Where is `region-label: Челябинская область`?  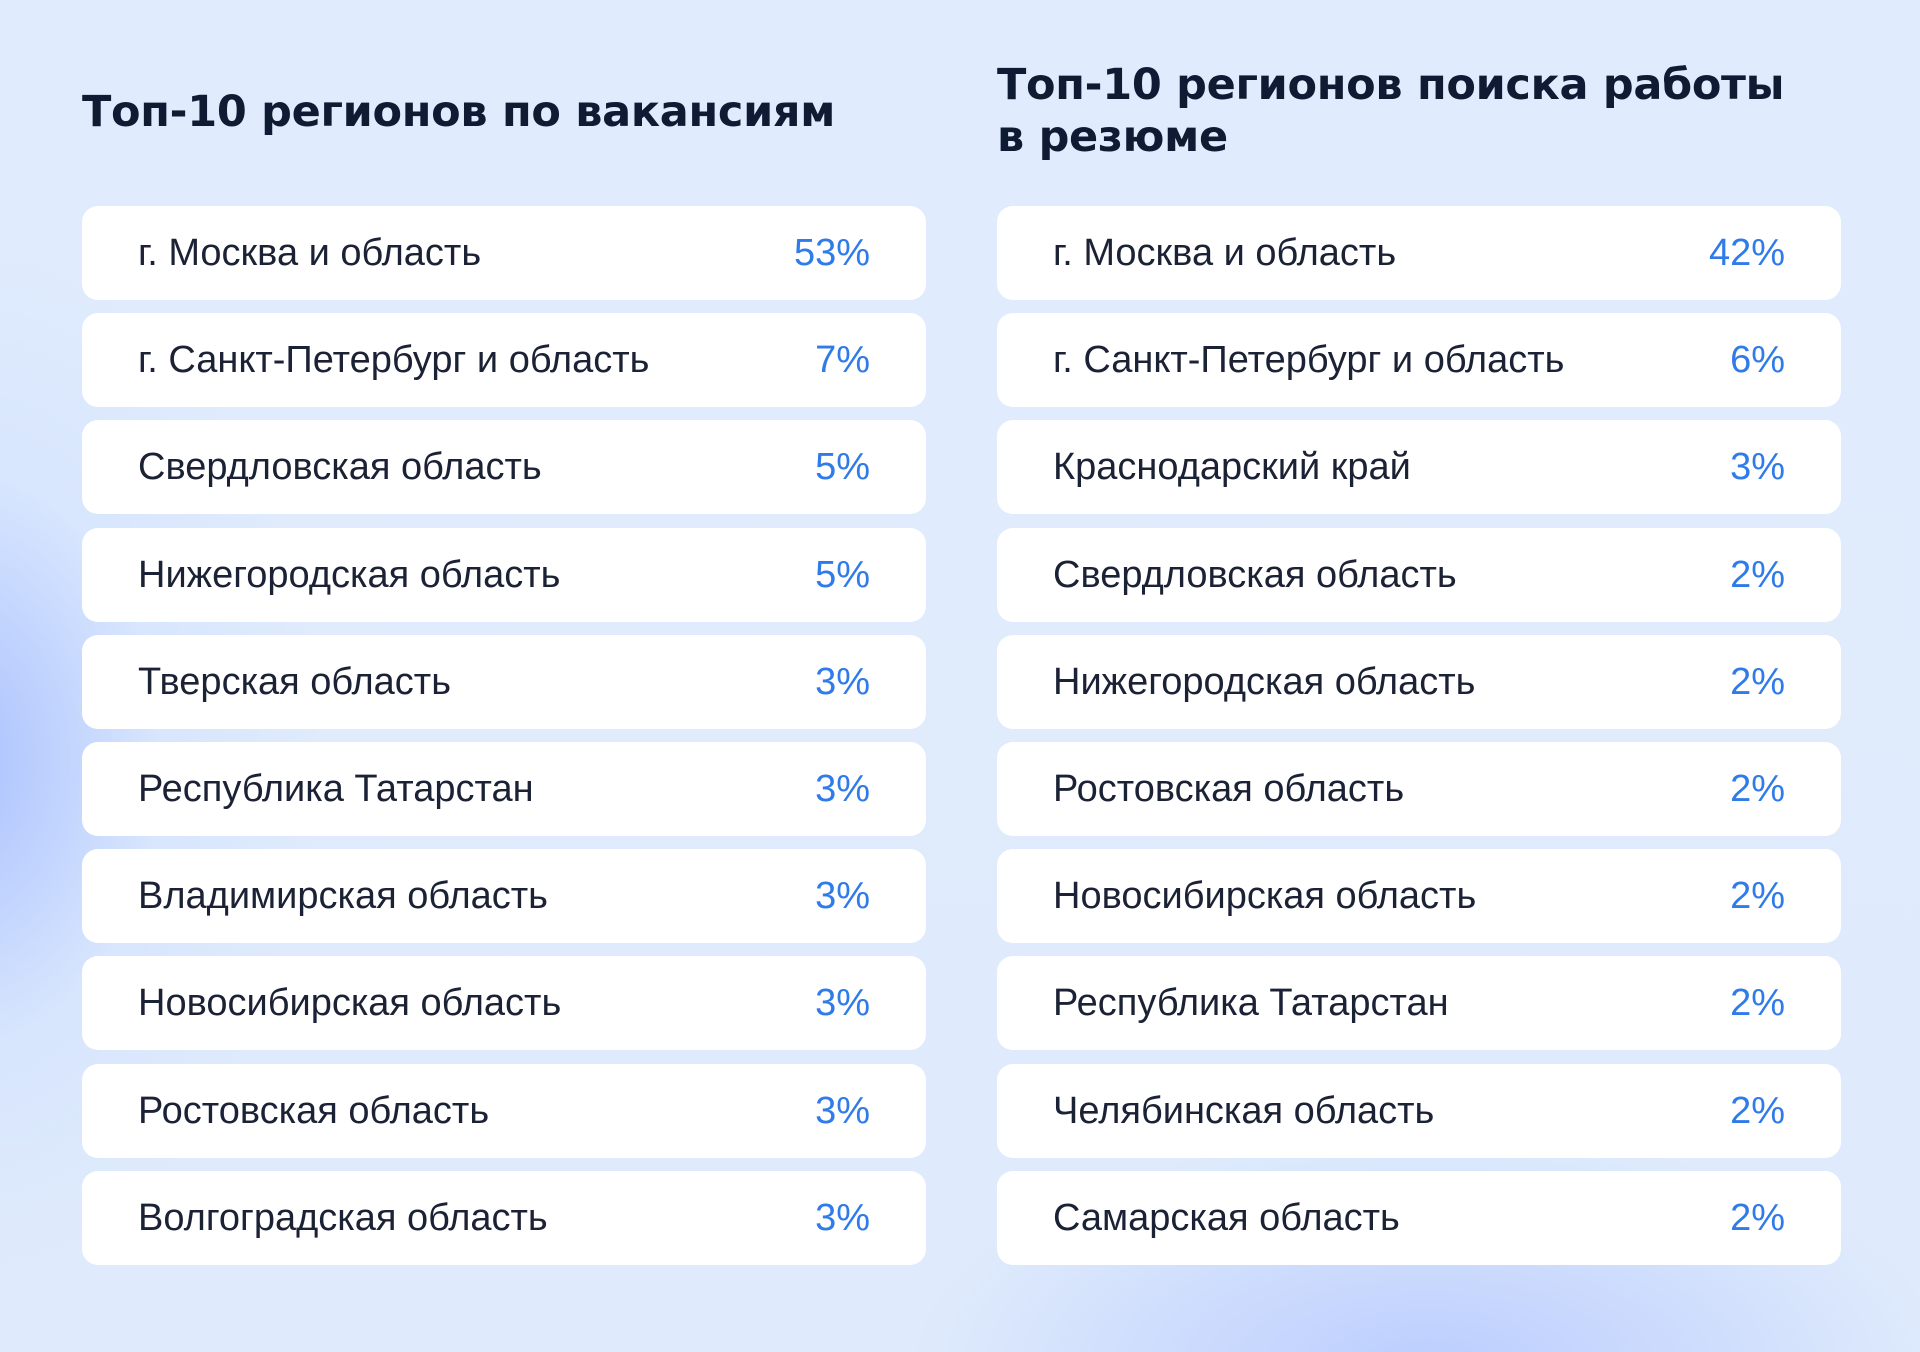 region-label: Челябинская область is located at coordinates (1244, 1110).